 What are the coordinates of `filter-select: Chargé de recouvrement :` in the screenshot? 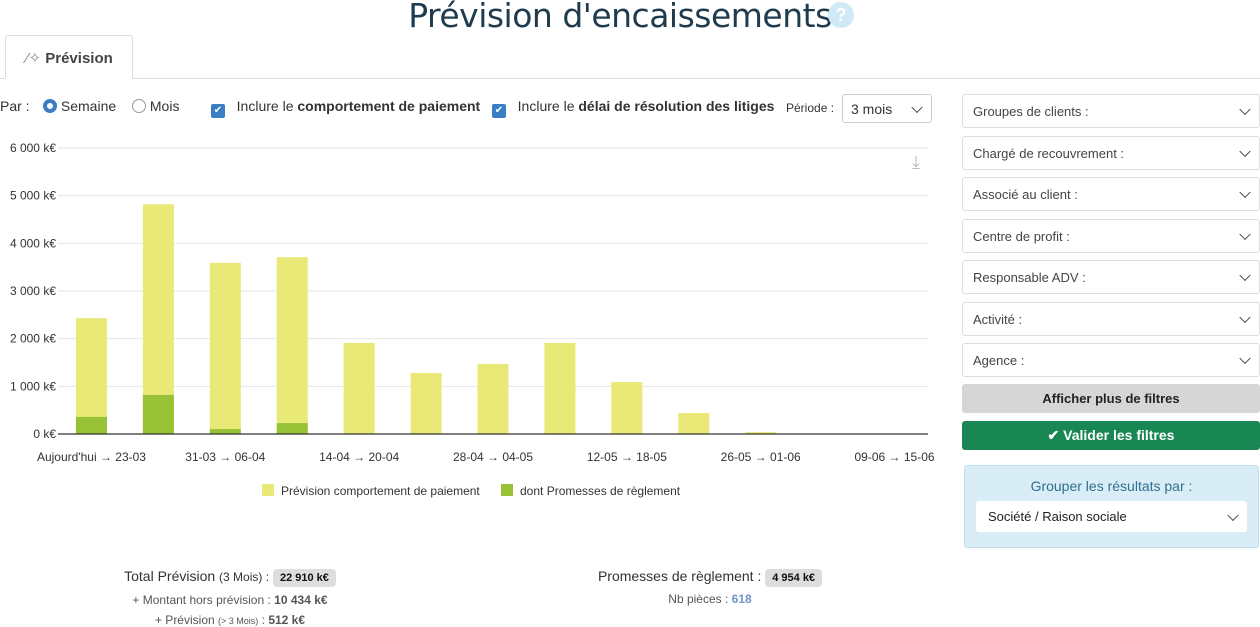 It's located at (1111, 153).